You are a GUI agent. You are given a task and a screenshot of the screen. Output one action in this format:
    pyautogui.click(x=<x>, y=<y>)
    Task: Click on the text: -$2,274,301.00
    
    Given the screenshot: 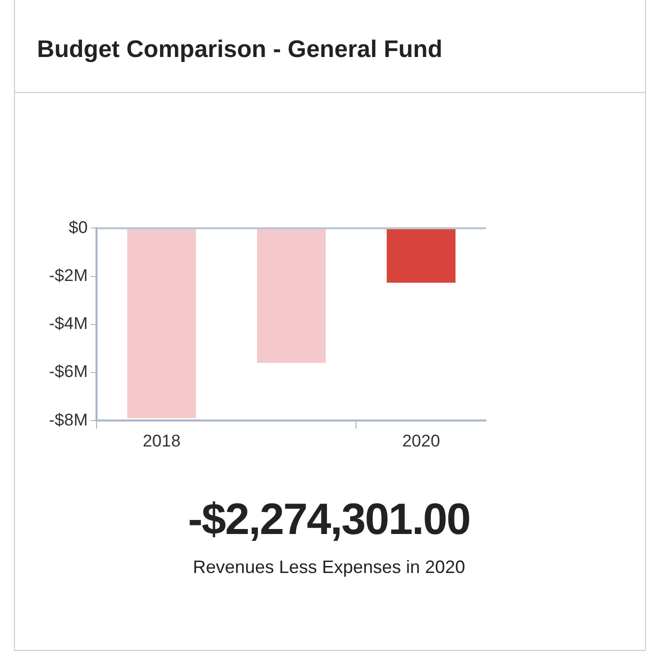 What is the action you would take?
    pyautogui.click(x=329, y=520)
    